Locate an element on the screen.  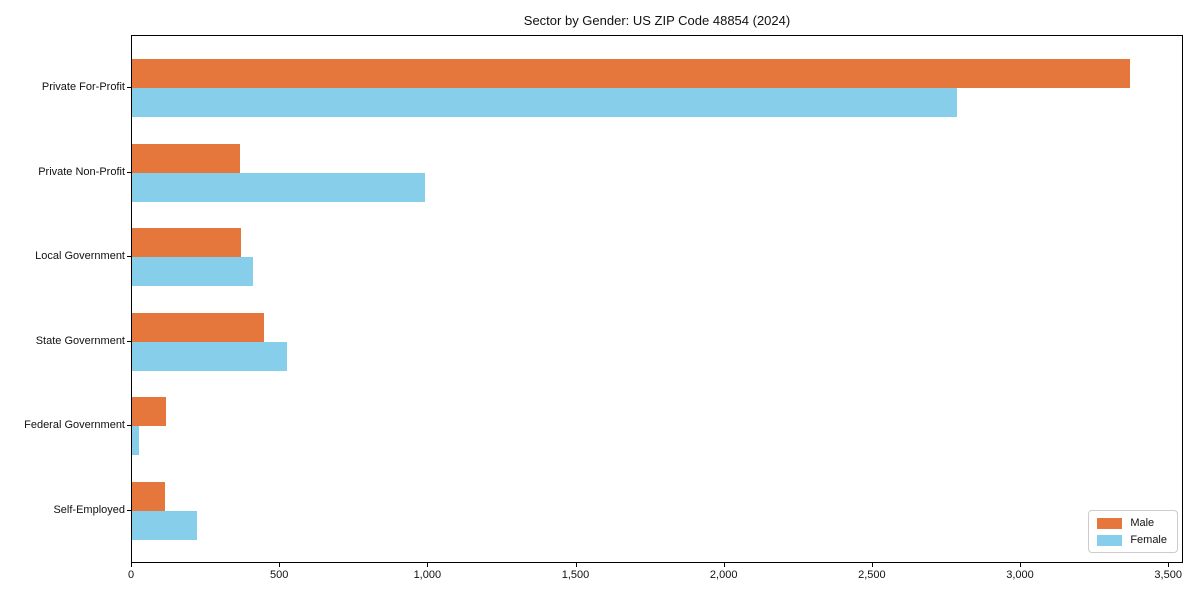
bar-female-private-non-profit is located at coordinates (278, 187).